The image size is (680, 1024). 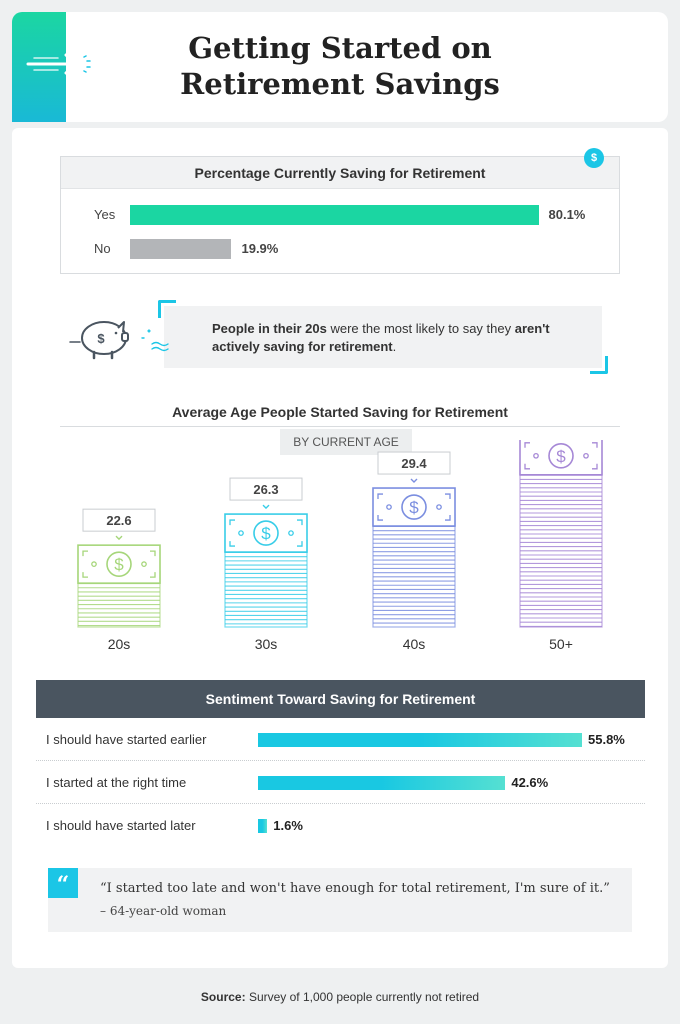 I want to click on quote-attribution: – 64-year-old woman, so click(x=163, y=911).